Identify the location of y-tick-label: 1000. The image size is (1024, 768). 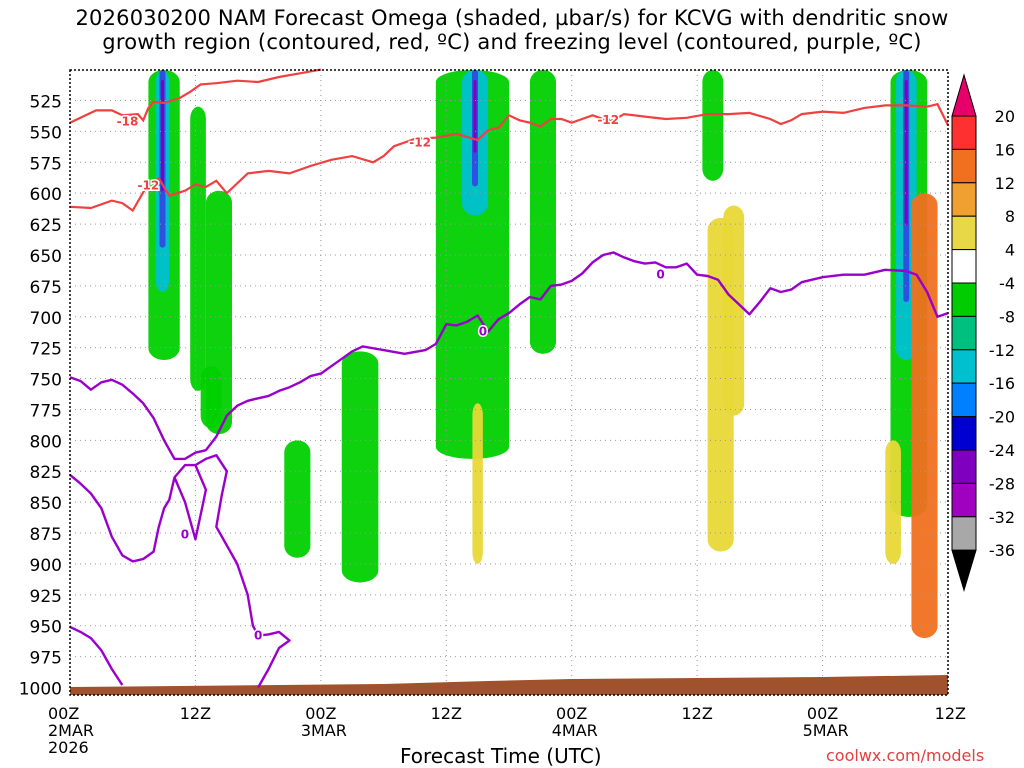
(40, 690).